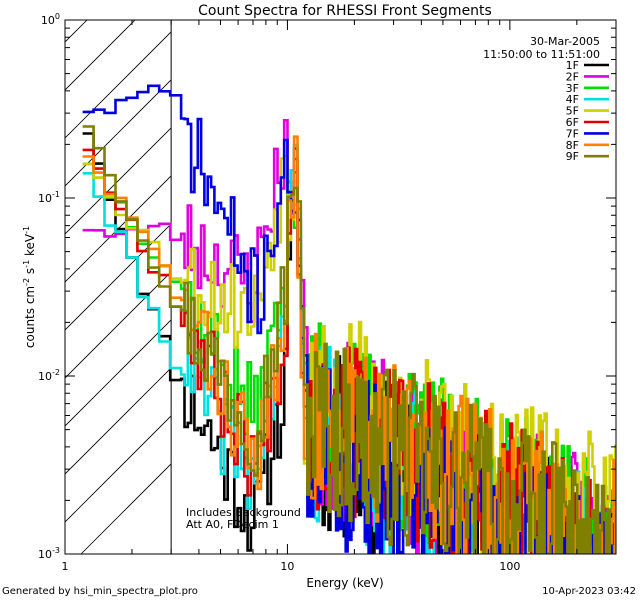 The width and height of the screenshot is (640, 600). Describe the element at coordinates (572, 145) in the screenshot. I see `legend-label-8F: 8F` at that location.